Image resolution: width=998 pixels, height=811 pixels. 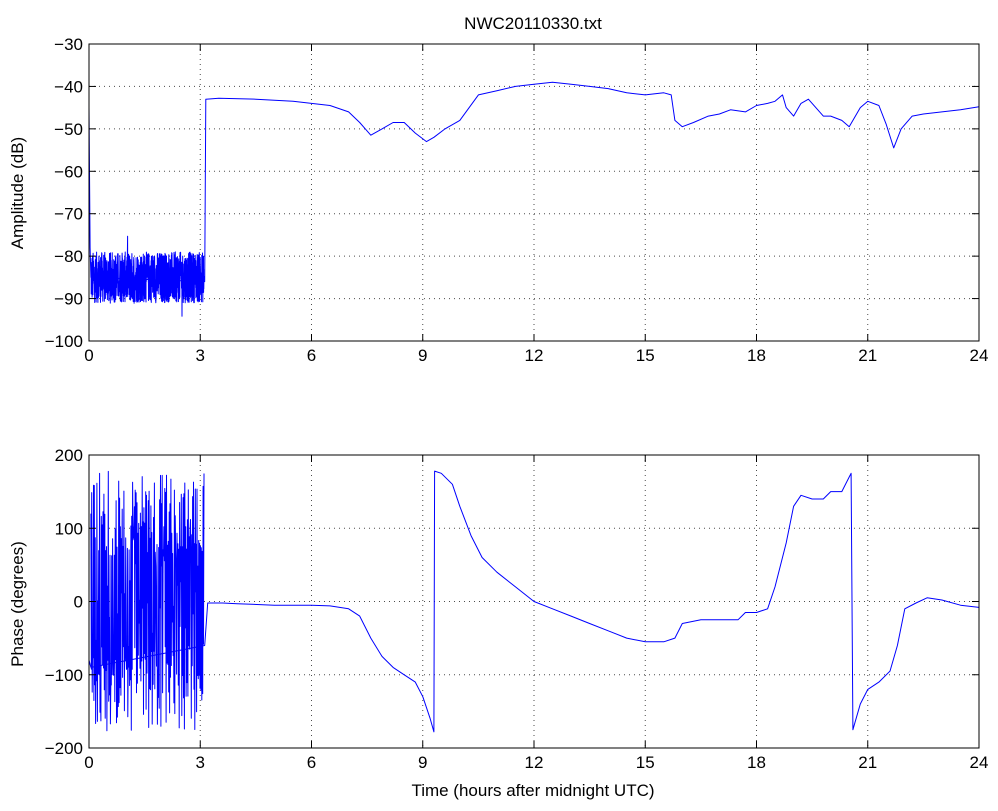 What do you see at coordinates (68, 256) in the screenshot?
I see `amplitude-ytick-label: −80` at bounding box center [68, 256].